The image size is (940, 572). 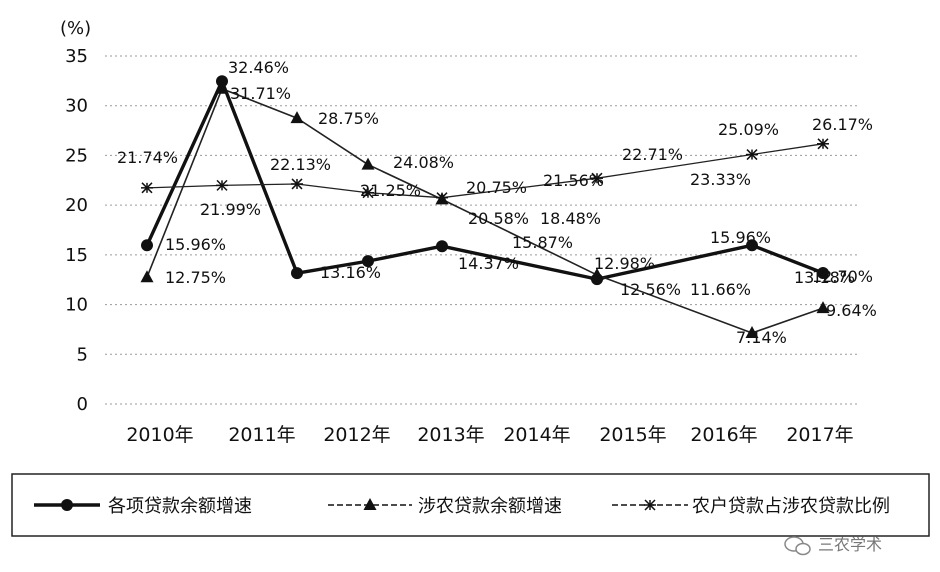 I want to click on y-tick-label: 10, so click(x=76, y=305).